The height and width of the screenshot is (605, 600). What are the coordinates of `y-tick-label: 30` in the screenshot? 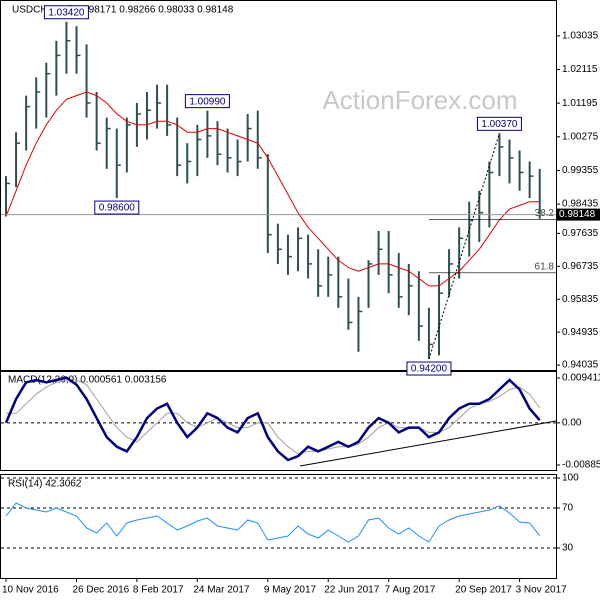 It's located at (568, 548).